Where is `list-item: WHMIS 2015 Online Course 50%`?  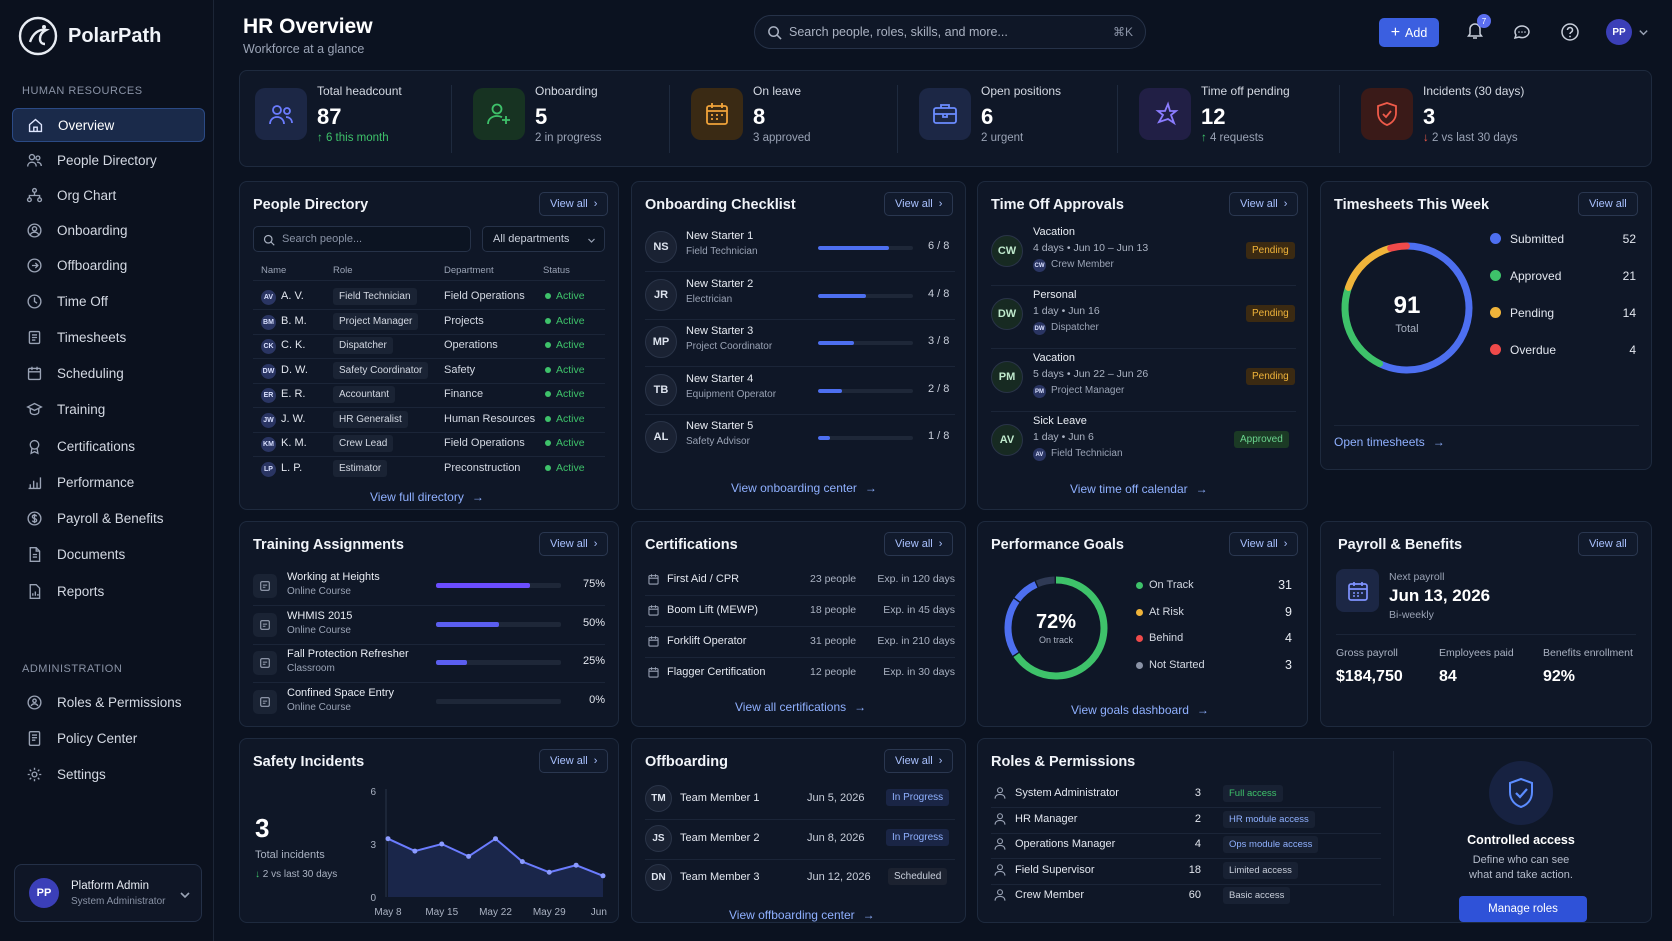
list-item: WHMIS 2015 Online Course 50% is located at coordinates (429, 627).